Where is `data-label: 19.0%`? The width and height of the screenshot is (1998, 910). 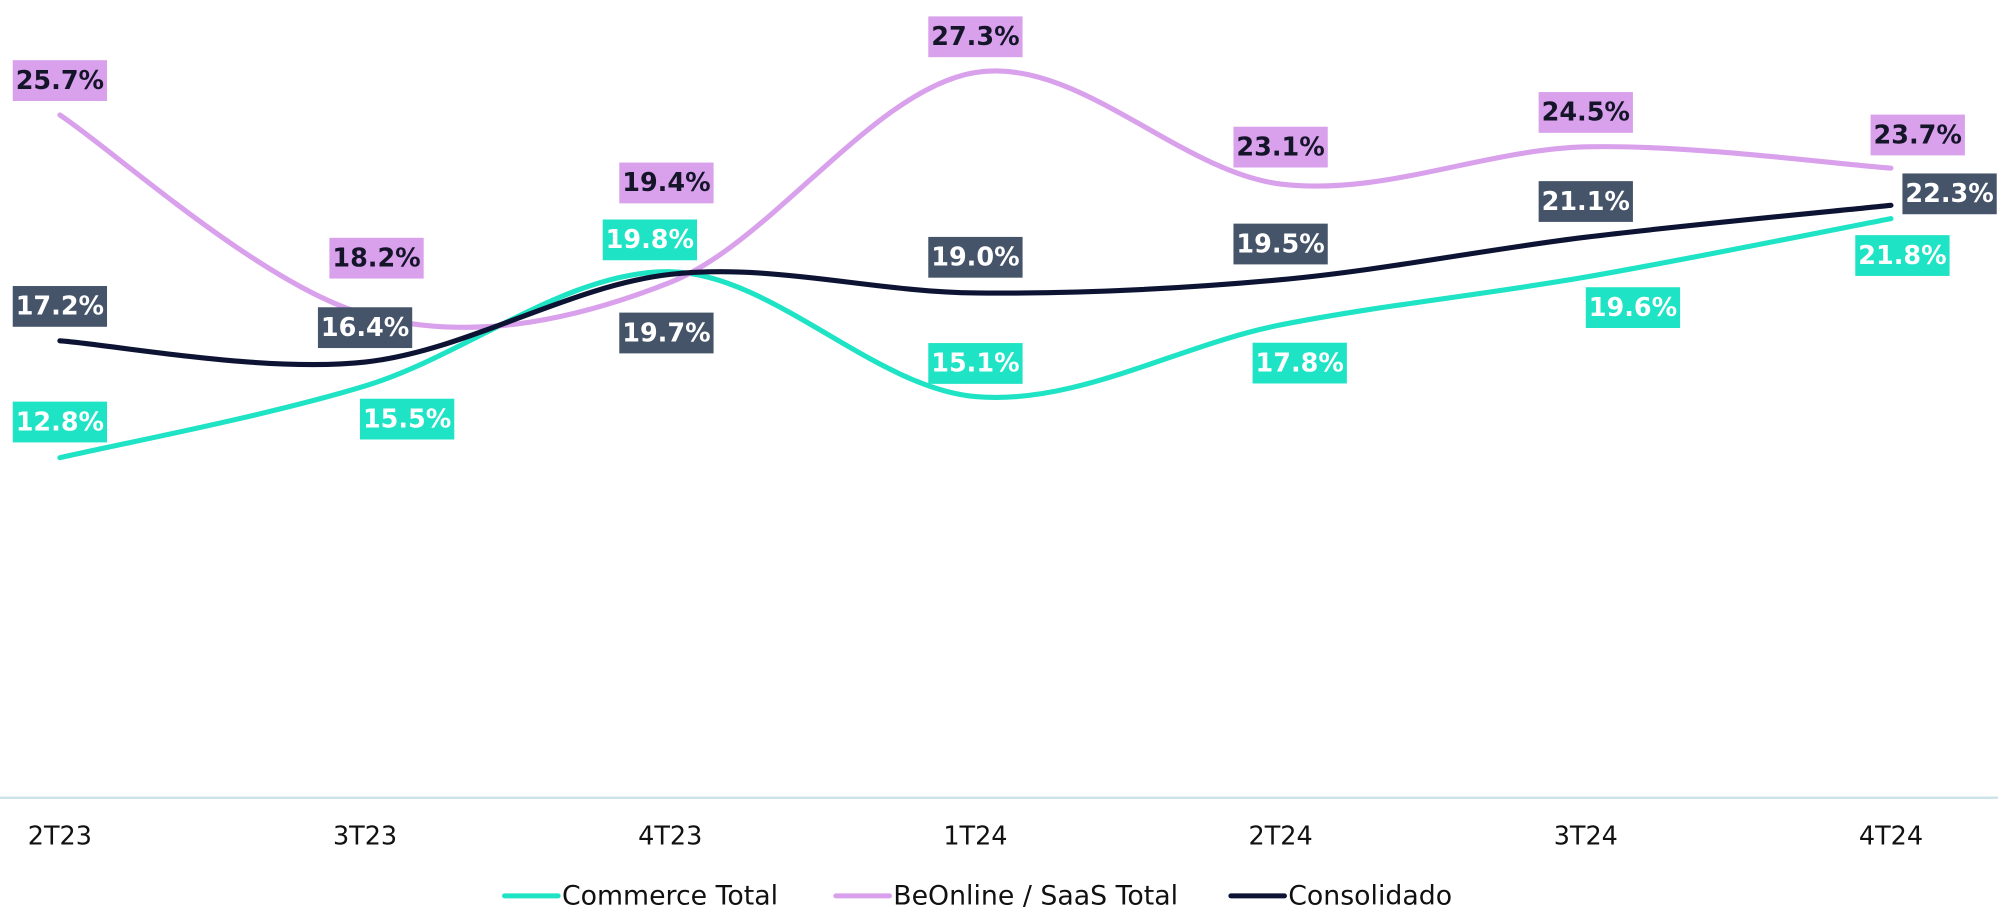 data-label: 19.0% is located at coordinates (975, 258).